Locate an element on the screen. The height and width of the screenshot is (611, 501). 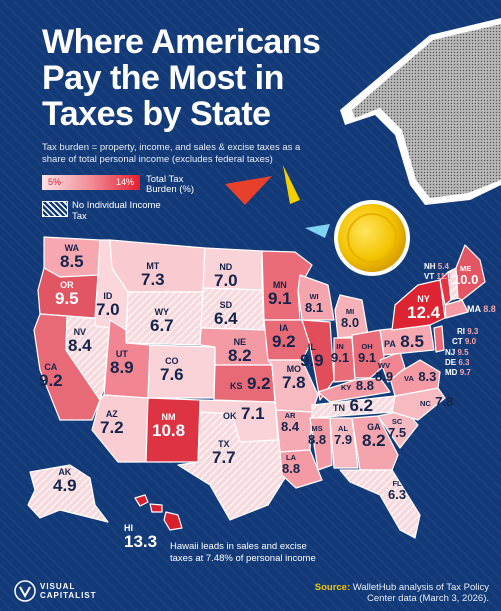
label-NV: NV 8.4 is located at coordinates (80, 341).